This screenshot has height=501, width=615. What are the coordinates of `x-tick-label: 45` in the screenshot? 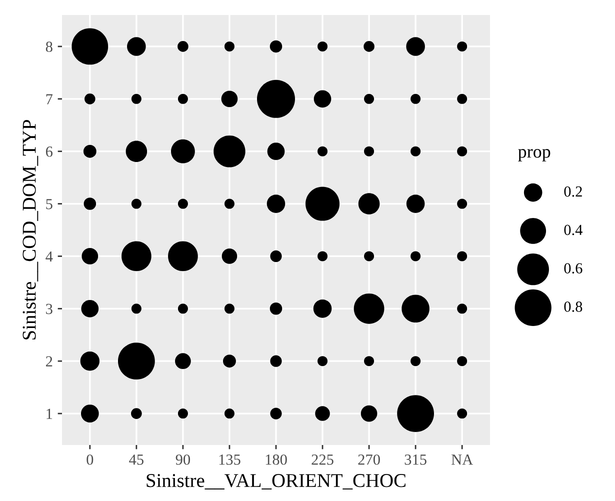 It's located at (136, 459).